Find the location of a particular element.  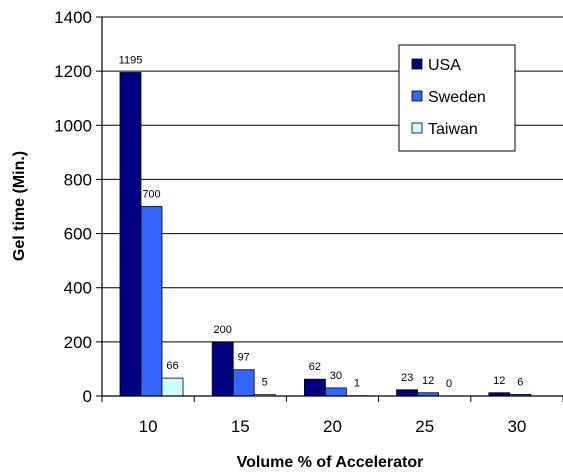

x-axis-title: Volume % of Accelerator is located at coordinates (330, 462).